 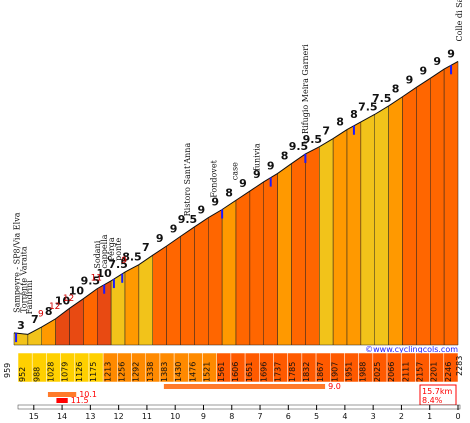 What do you see at coordinates (178, 372) in the screenshot?
I see `altitude-label: 1430` at bounding box center [178, 372].